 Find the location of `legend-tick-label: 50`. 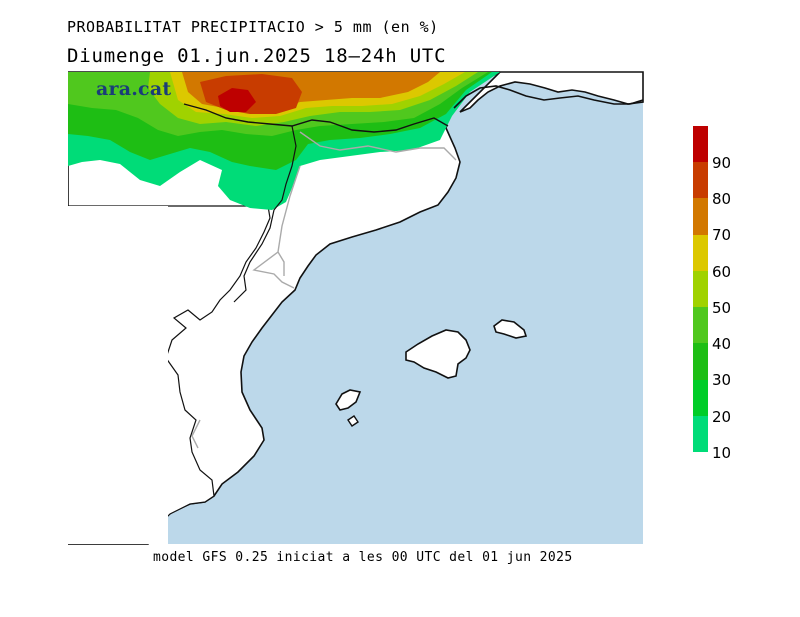

legend-tick-label: 50 is located at coordinates (722, 307).